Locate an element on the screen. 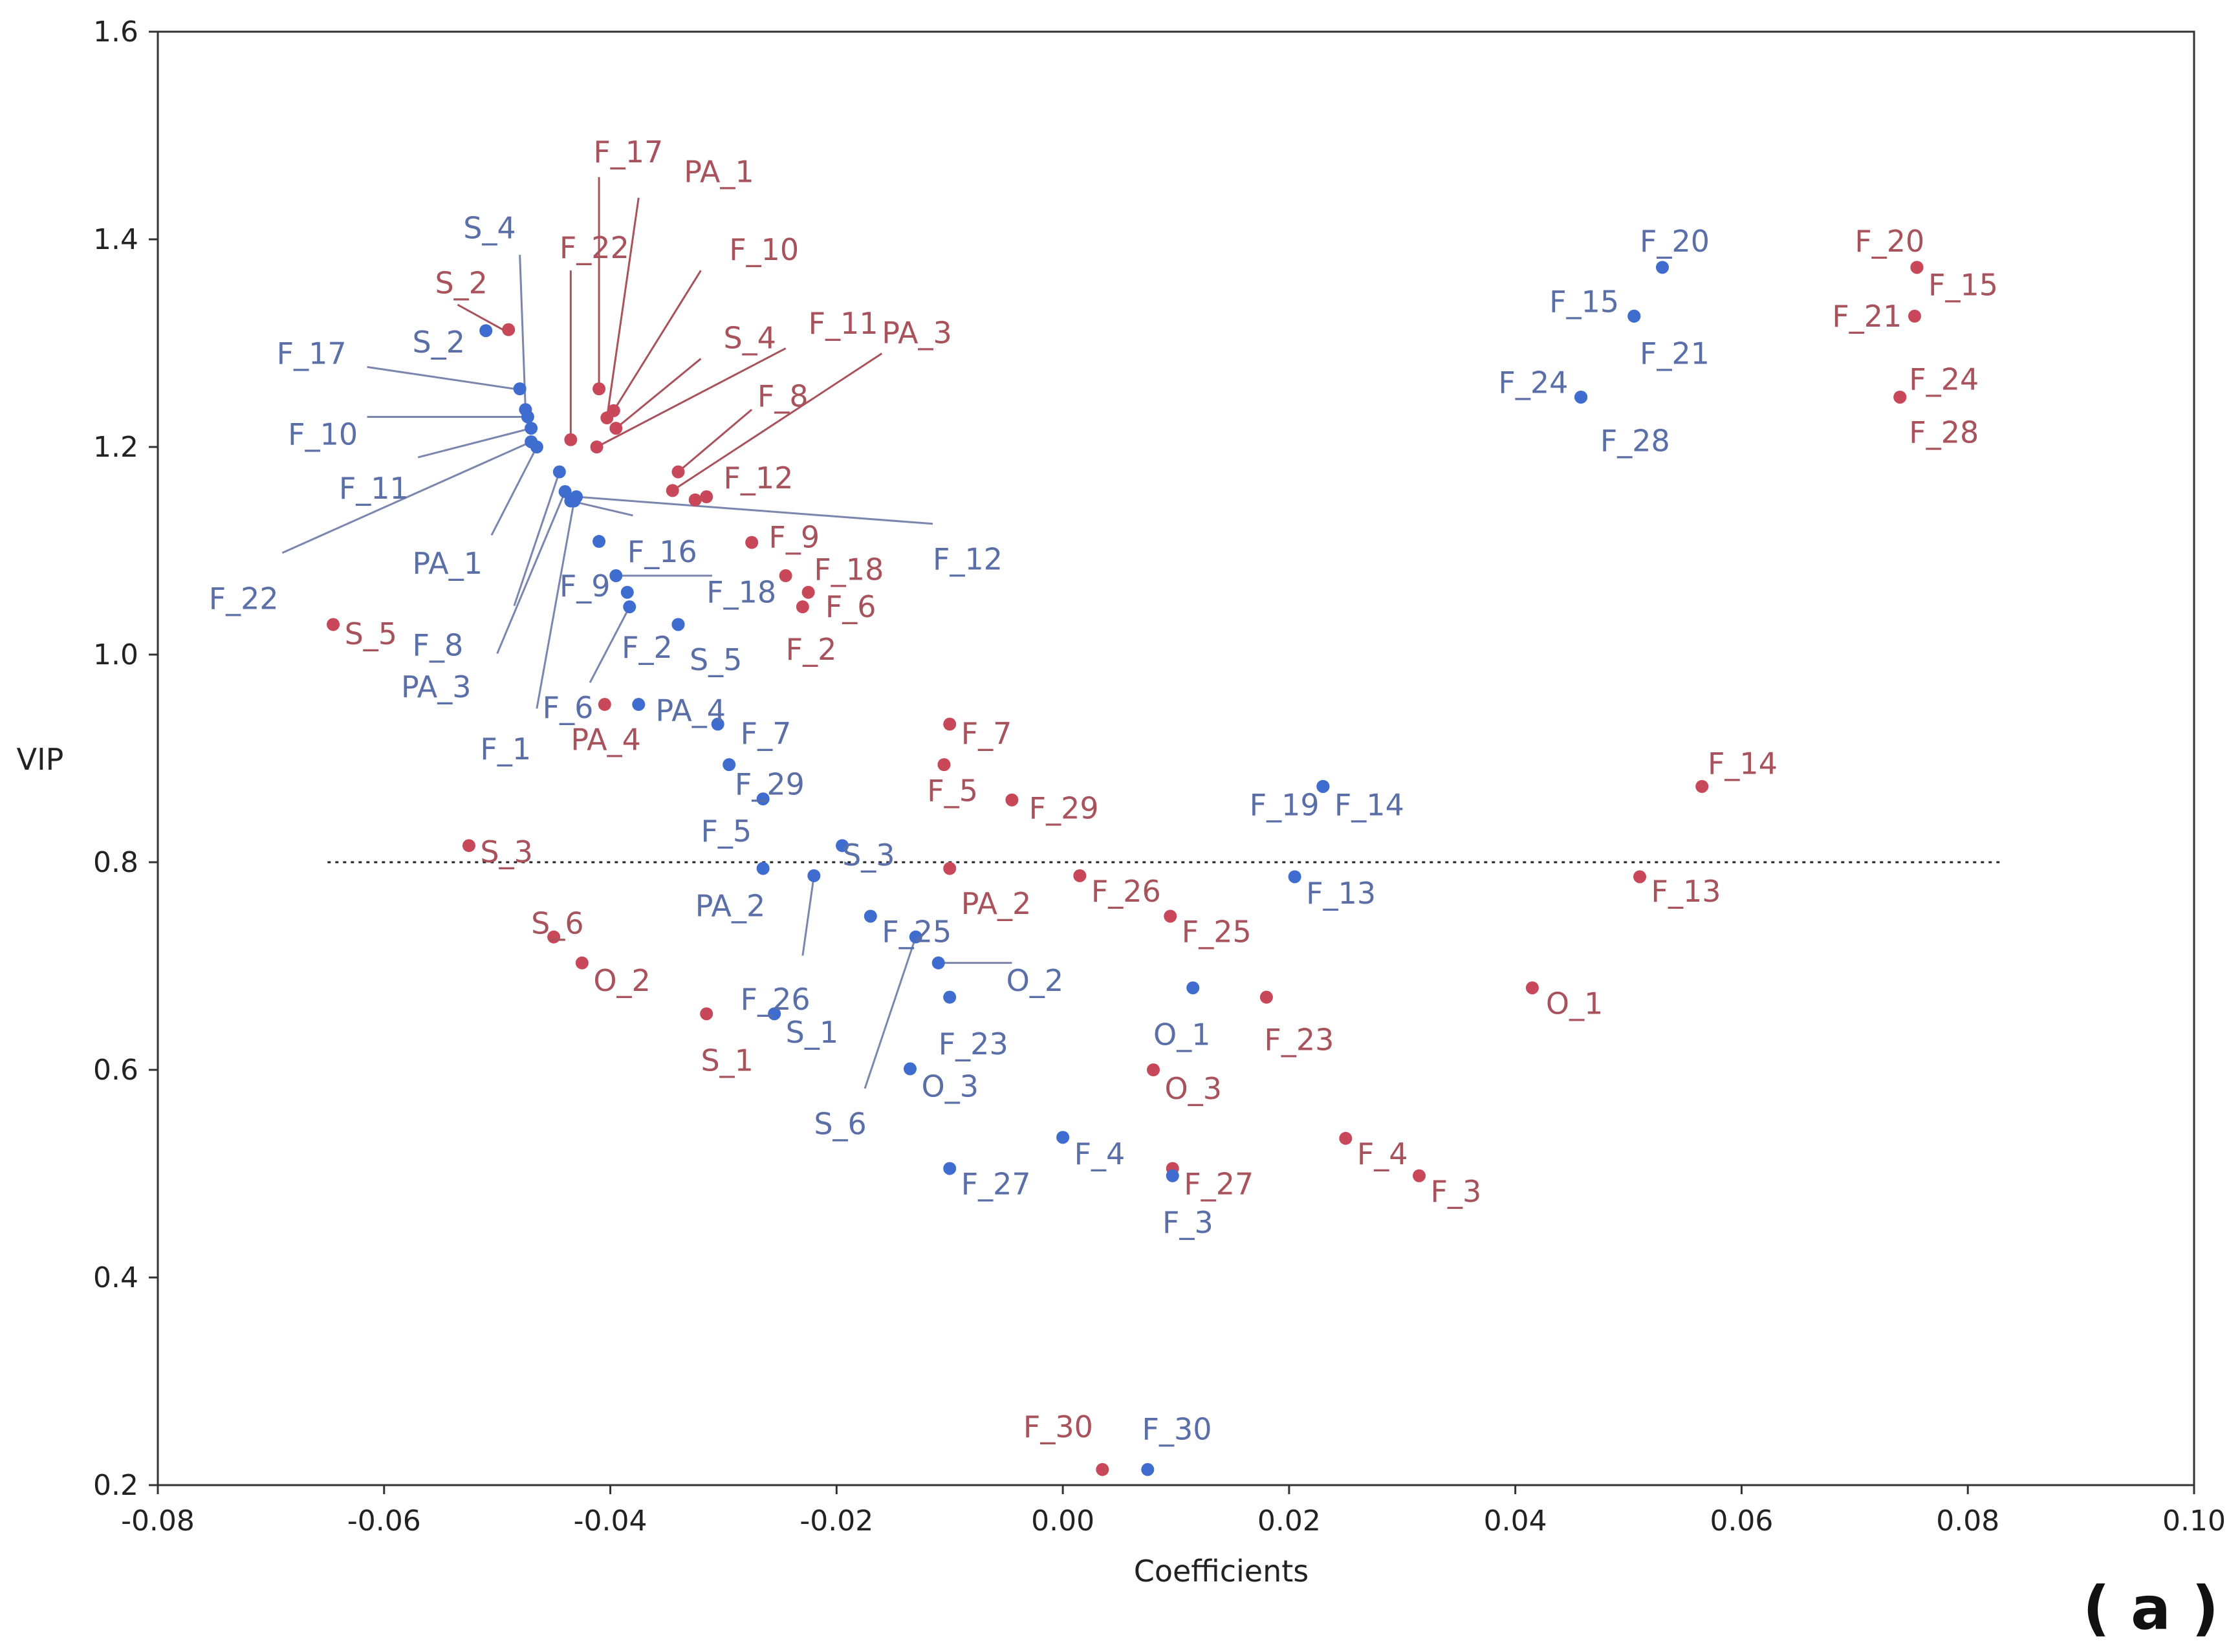 The height and width of the screenshot is (1652, 2229). red-point-label: F_24 is located at coordinates (1944, 380).